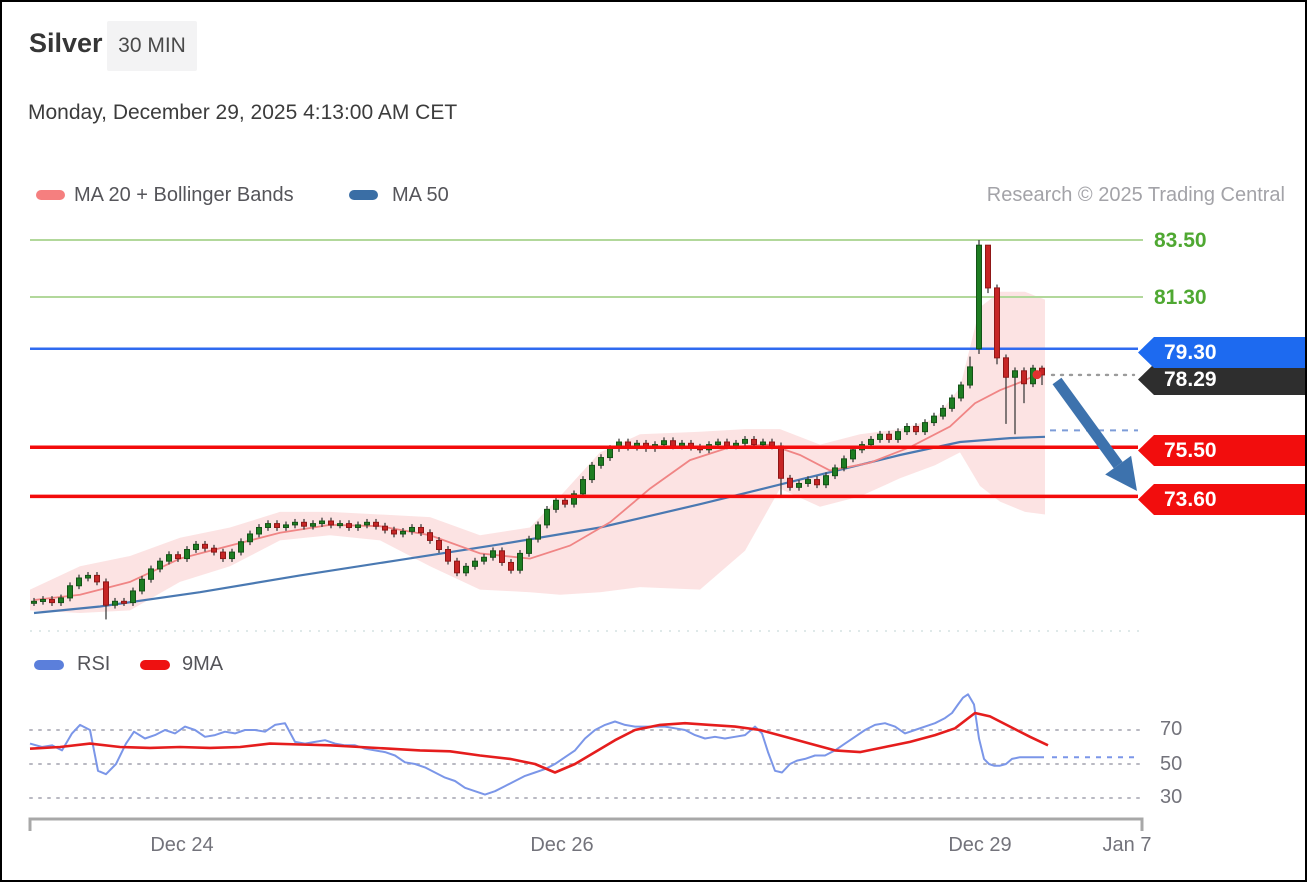  What do you see at coordinates (1221, 450) in the screenshot?
I see `support-price-badge-1: 75.50` at bounding box center [1221, 450].